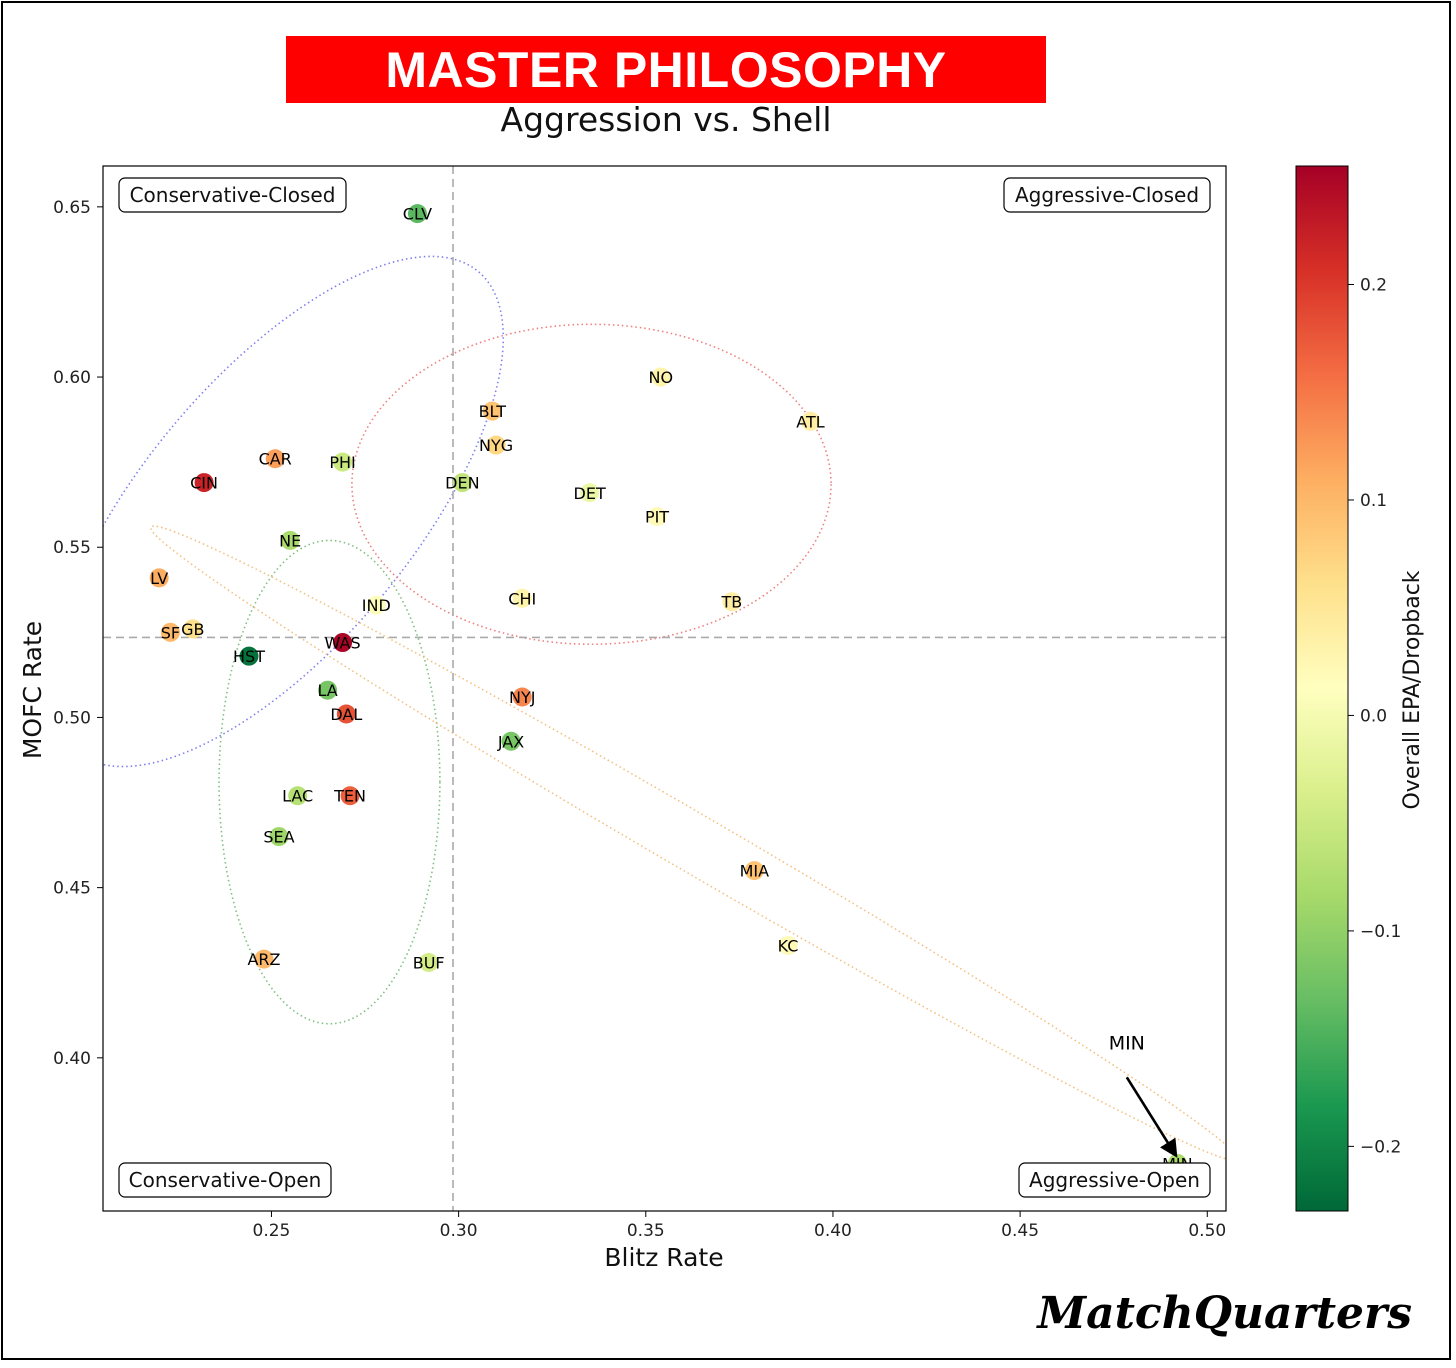 The image size is (1456, 1368). Describe the element at coordinates (1412, 689) in the screenshot. I see `colorbar-label: Overall EPA/Dropback` at that location.